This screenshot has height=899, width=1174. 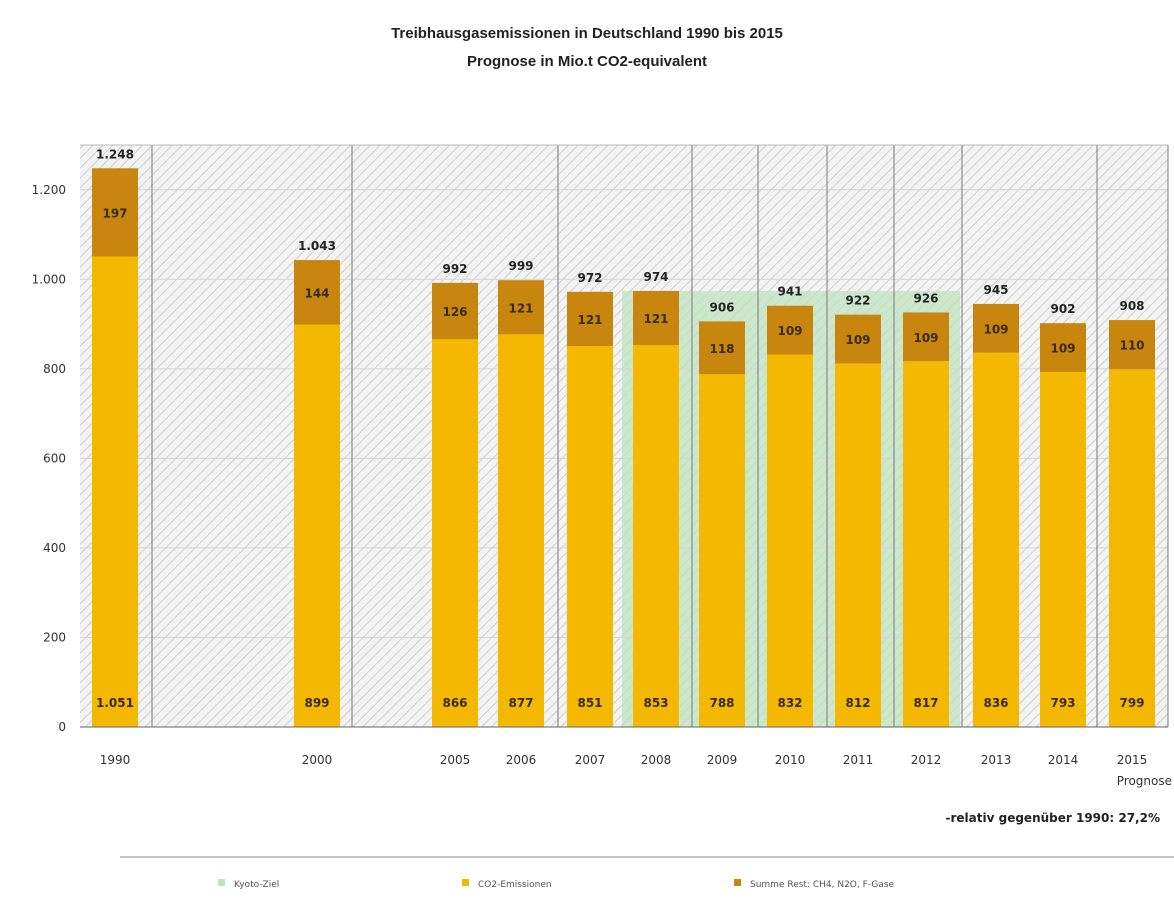 I want to click on bar-rest-2010, so click(x=790, y=330).